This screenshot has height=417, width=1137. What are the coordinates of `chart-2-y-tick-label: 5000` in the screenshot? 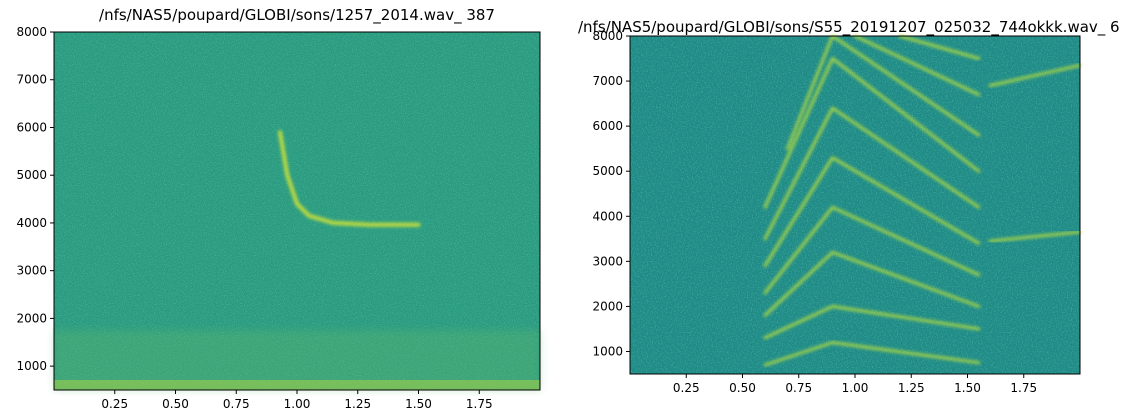 It's located at (607, 171).